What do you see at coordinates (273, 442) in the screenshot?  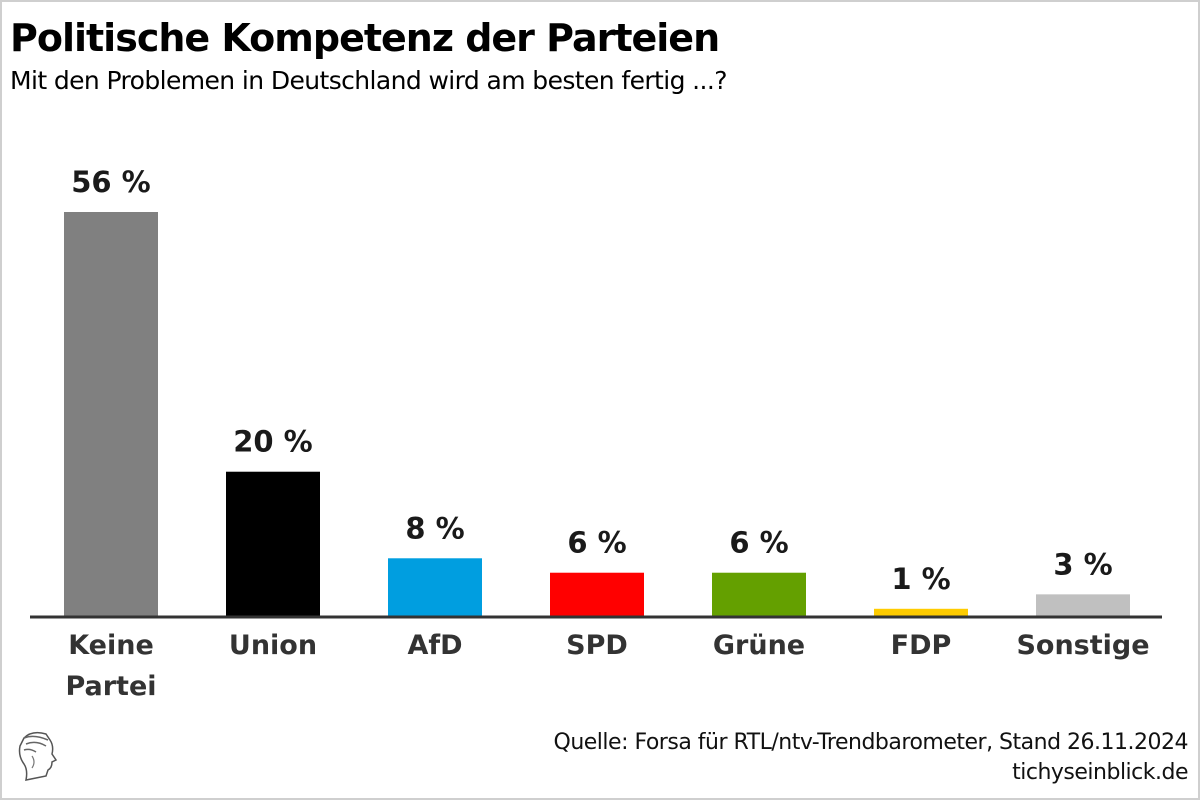 I see `value-label-1: 20 %` at bounding box center [273, 442].